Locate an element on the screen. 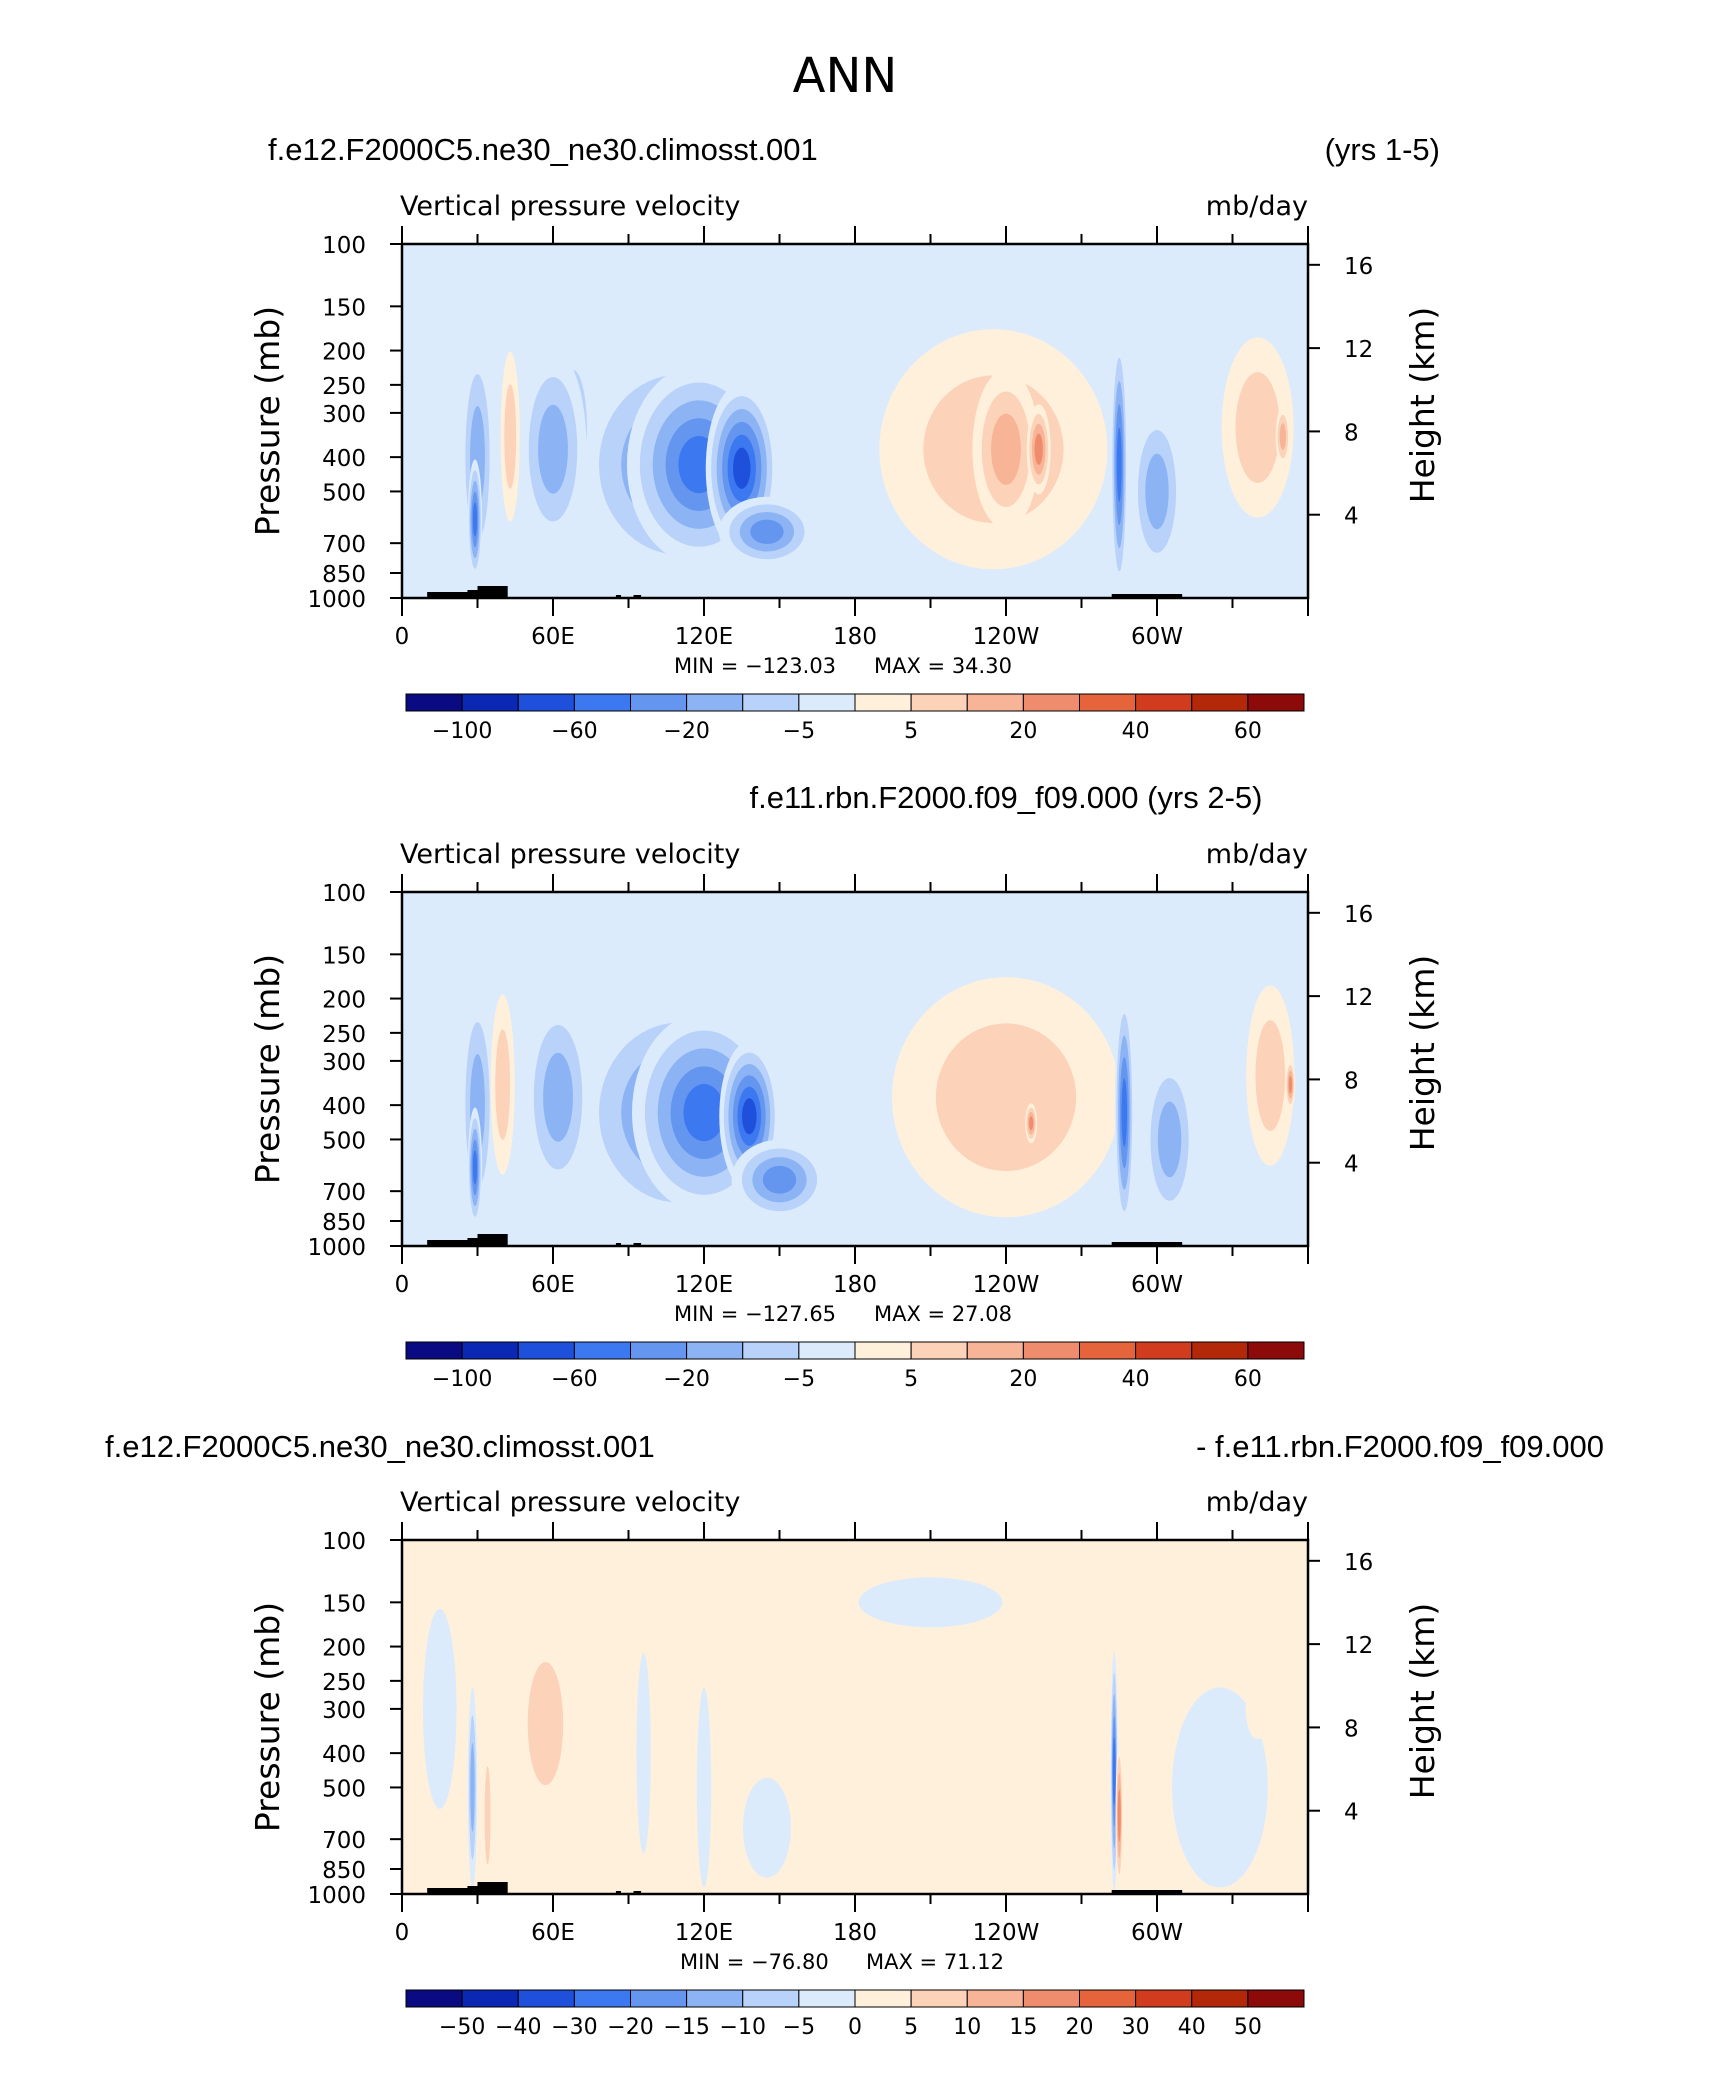 The height and width of the screenshot is (2074, 1710). panel-2-ptick-label-2: 200 is located at coordinates (344, 1001).